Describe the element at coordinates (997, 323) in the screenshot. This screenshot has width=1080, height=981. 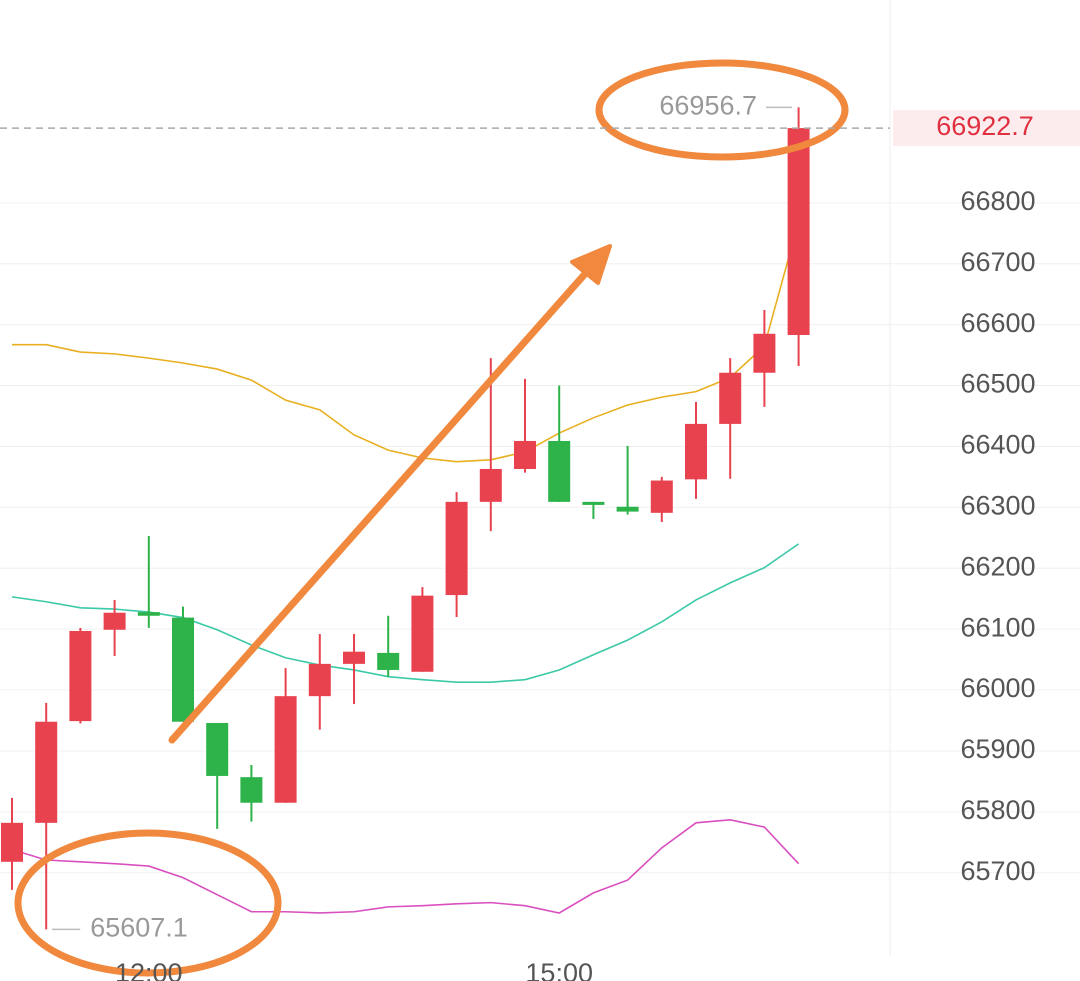
I see `y-tick-label: 66600` at that location.